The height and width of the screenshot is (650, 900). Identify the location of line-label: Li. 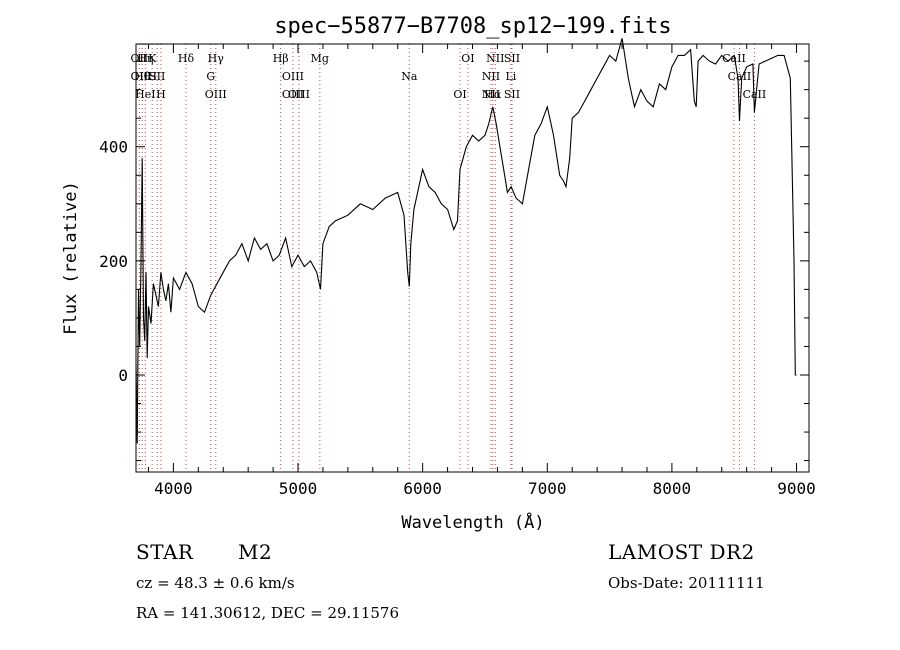
(510, 76).